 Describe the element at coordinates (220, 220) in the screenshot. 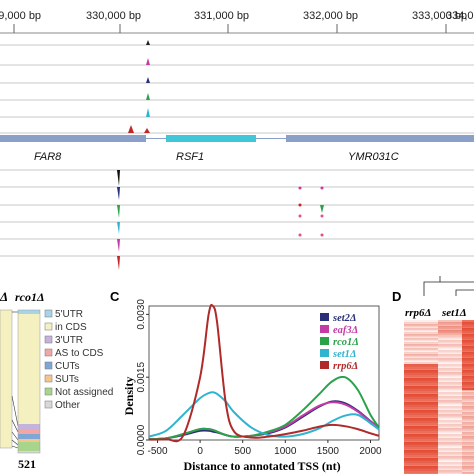

I see `reverse-signal-peaks` at that location.